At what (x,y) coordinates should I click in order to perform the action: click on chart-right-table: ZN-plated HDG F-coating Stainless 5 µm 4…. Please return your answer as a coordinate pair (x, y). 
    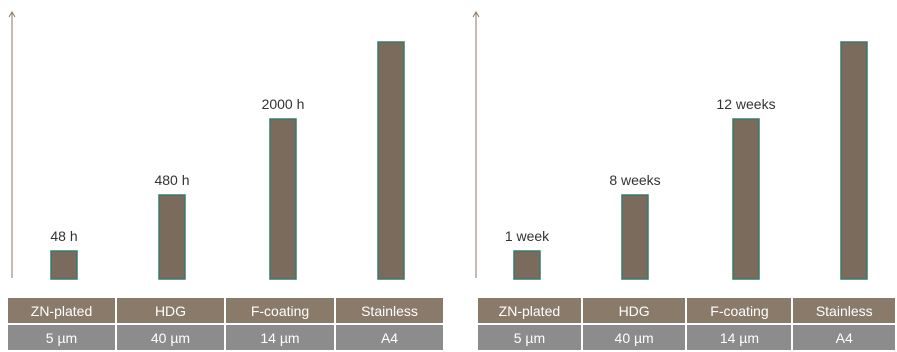
    Looking at the image, I should click on (686, 324).